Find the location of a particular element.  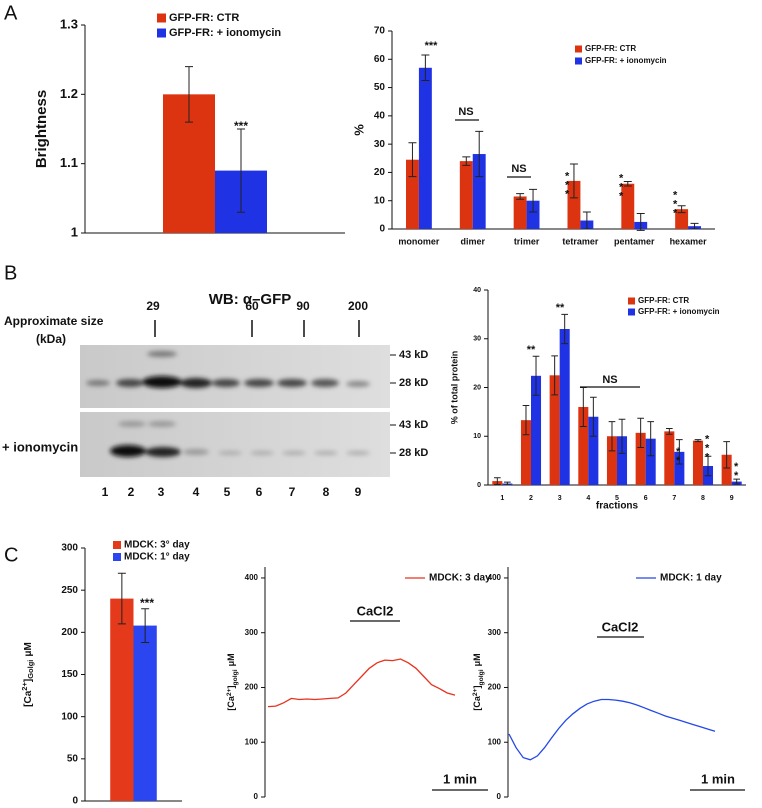

x-tick-label: 7 is located at coordinates (674, 498).